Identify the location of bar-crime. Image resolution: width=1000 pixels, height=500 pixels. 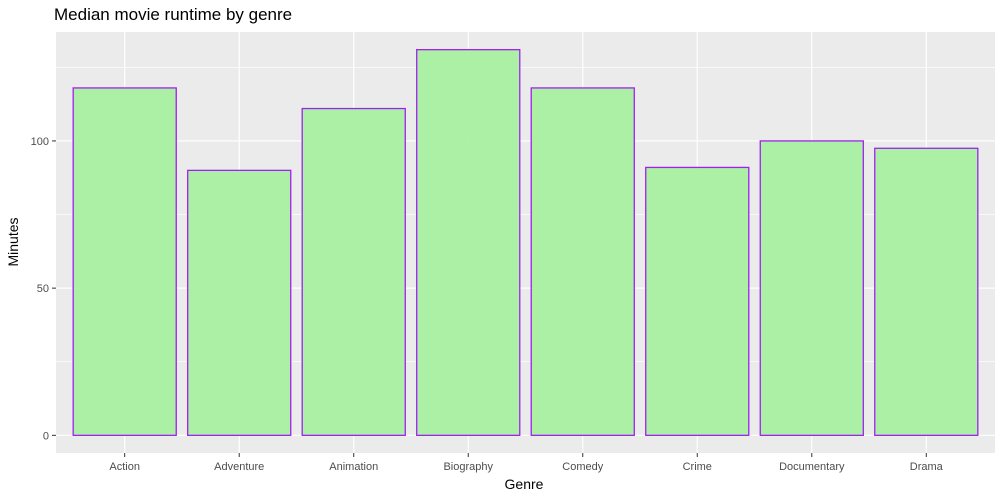
(697, 301).